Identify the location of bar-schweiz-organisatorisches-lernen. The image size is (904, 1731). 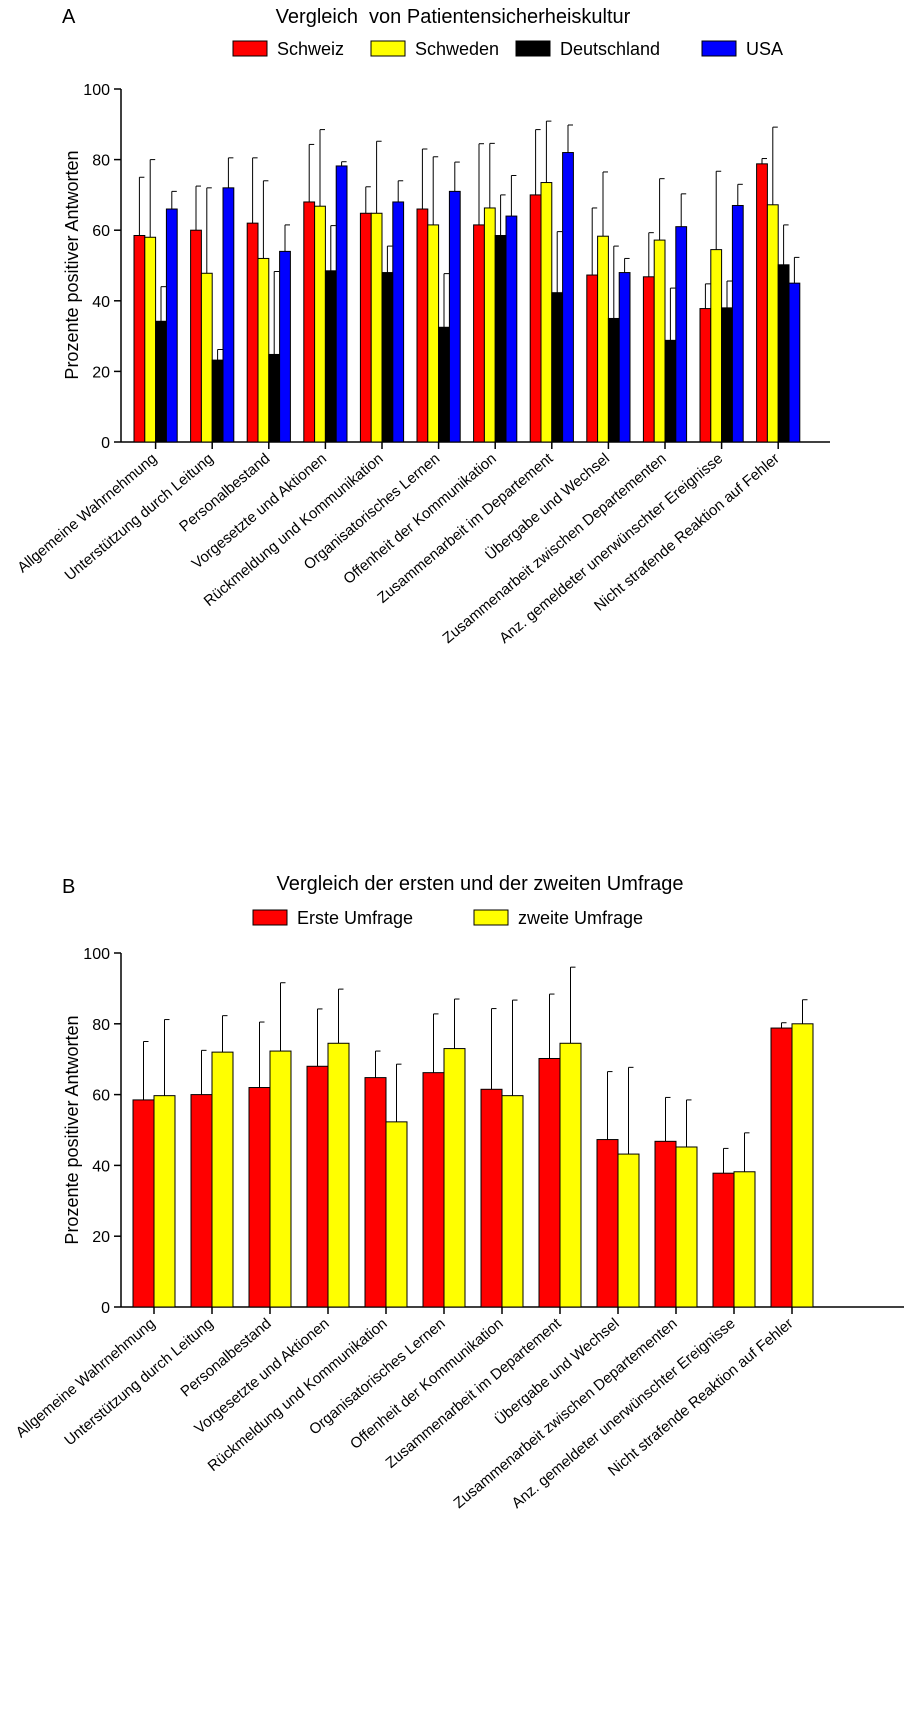
(422, 325).